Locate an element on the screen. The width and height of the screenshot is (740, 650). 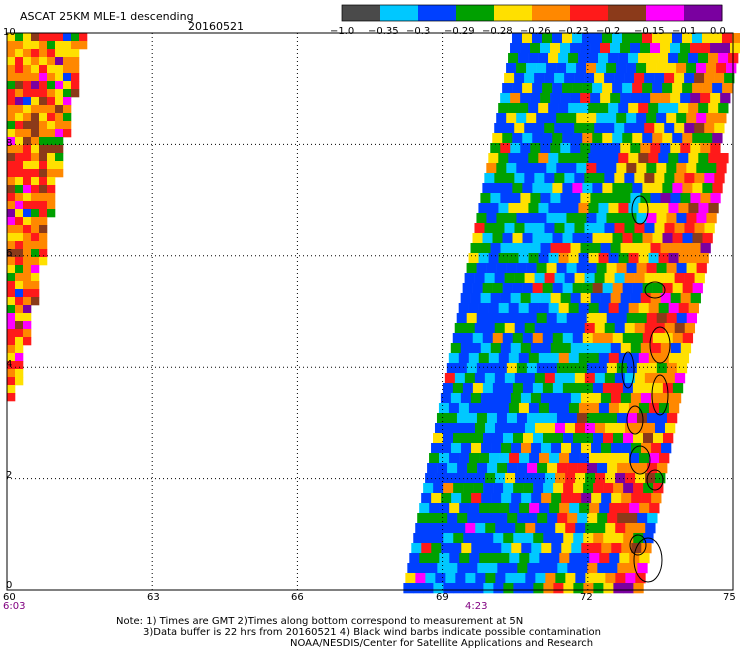
colorbar-label: −0.2 is located at coordinates (608, 31).